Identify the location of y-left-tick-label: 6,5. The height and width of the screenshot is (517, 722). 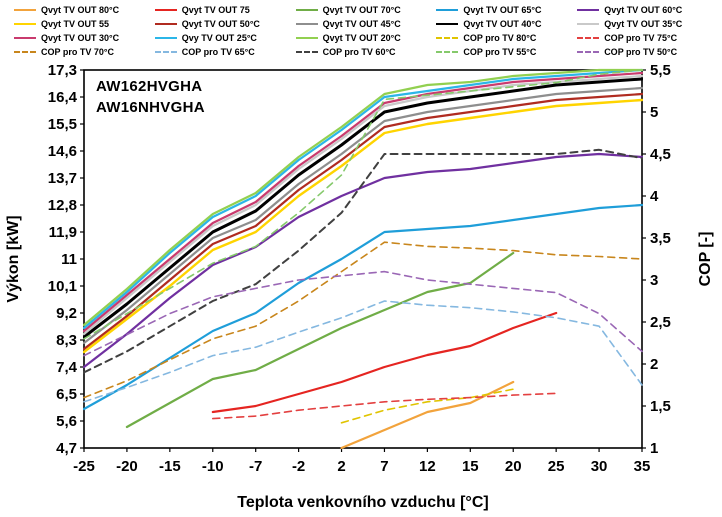
(66, 394).